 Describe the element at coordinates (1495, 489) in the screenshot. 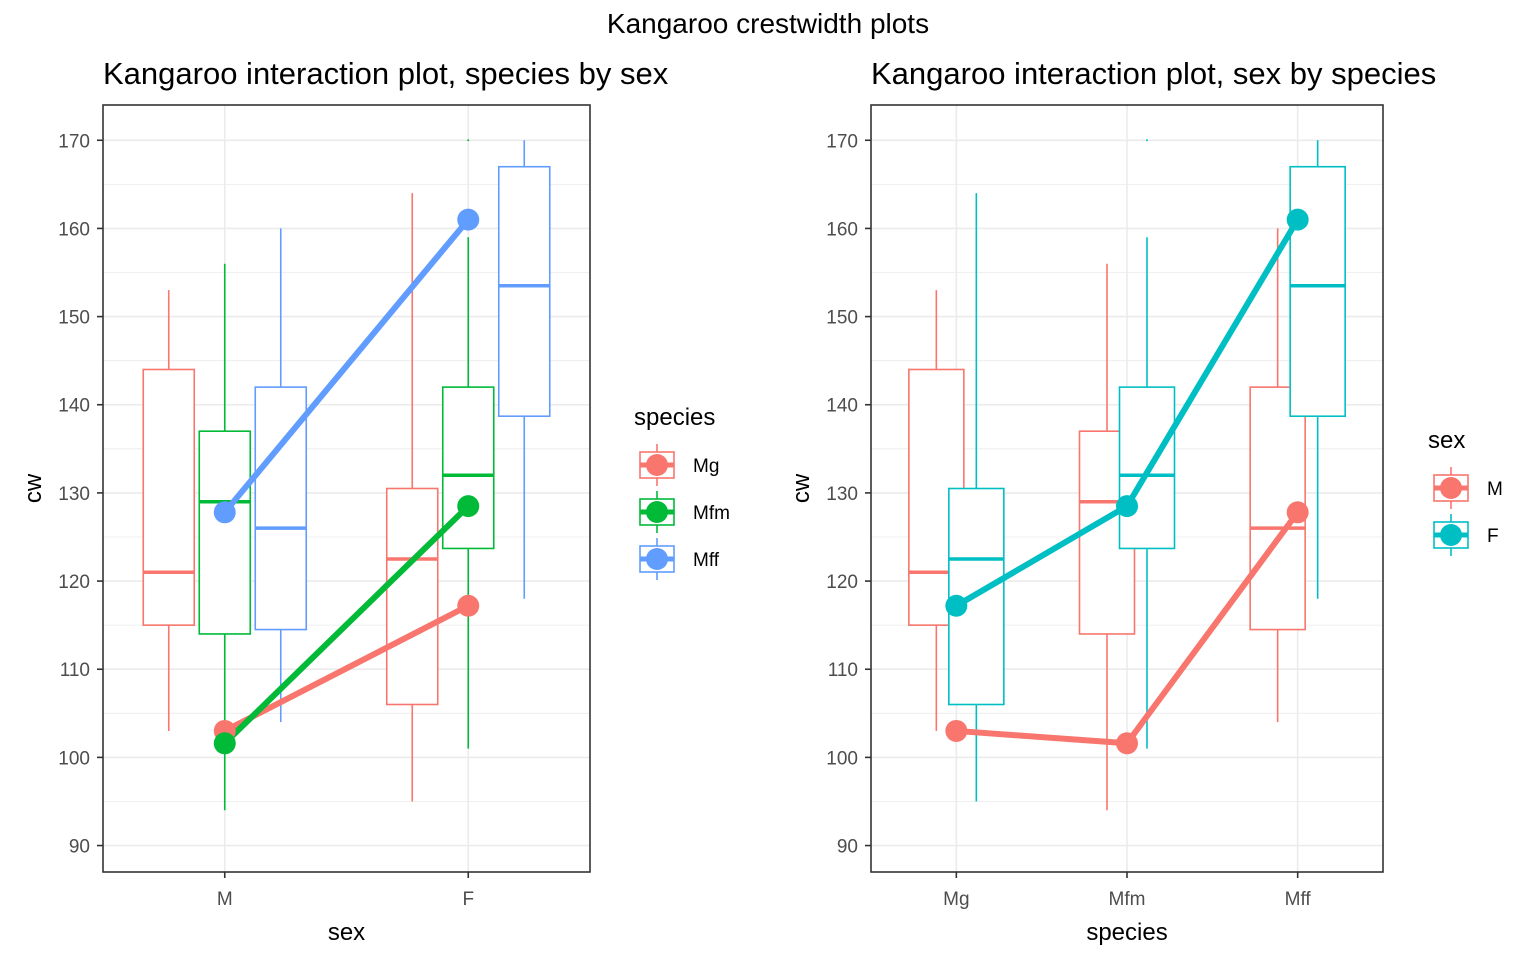

I see `legend-label: M` at that location.